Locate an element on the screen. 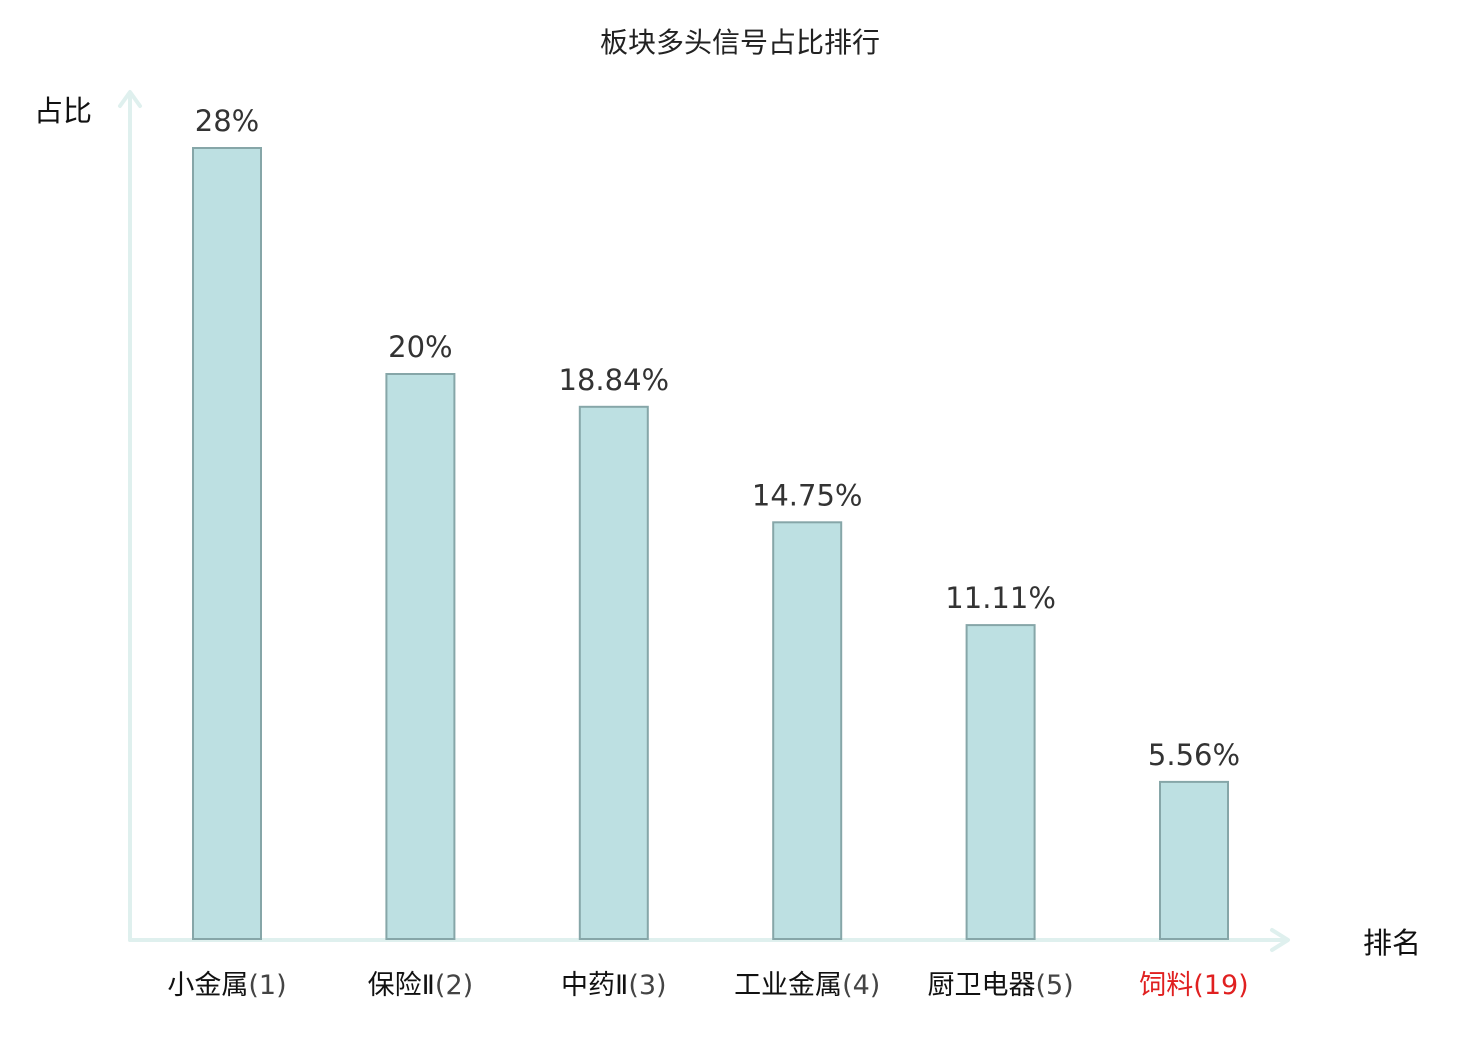  category-rank: (19) is located at coordinates (1220, 985).